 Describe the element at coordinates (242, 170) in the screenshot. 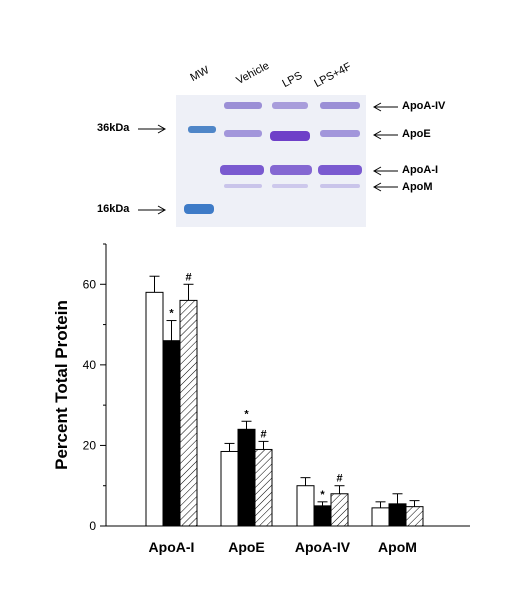

I see `band-apoa-i-vehicle` at that location.